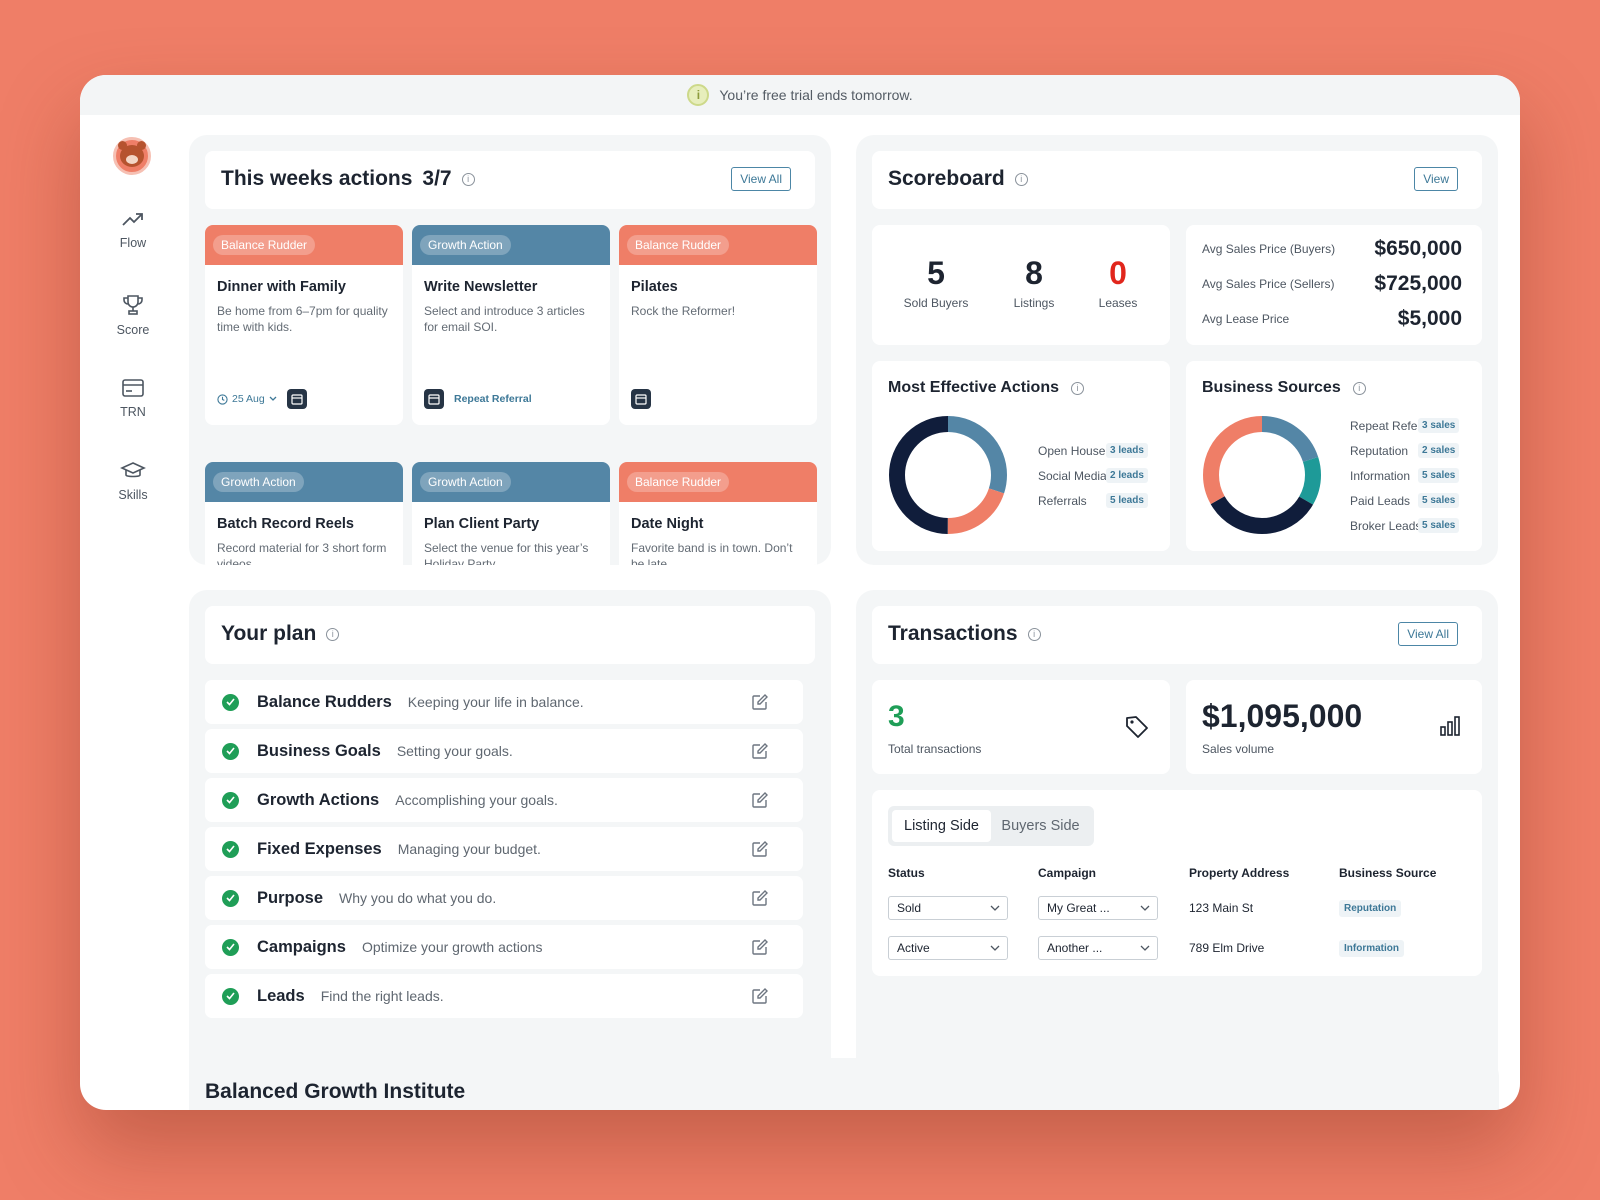 This screenshot has width=1600, height=1200. What do you see at coordinates (683, 311) in the screenshot?
I see `action-desc: Rock the Reformer!` at bounding box center [683, 311].